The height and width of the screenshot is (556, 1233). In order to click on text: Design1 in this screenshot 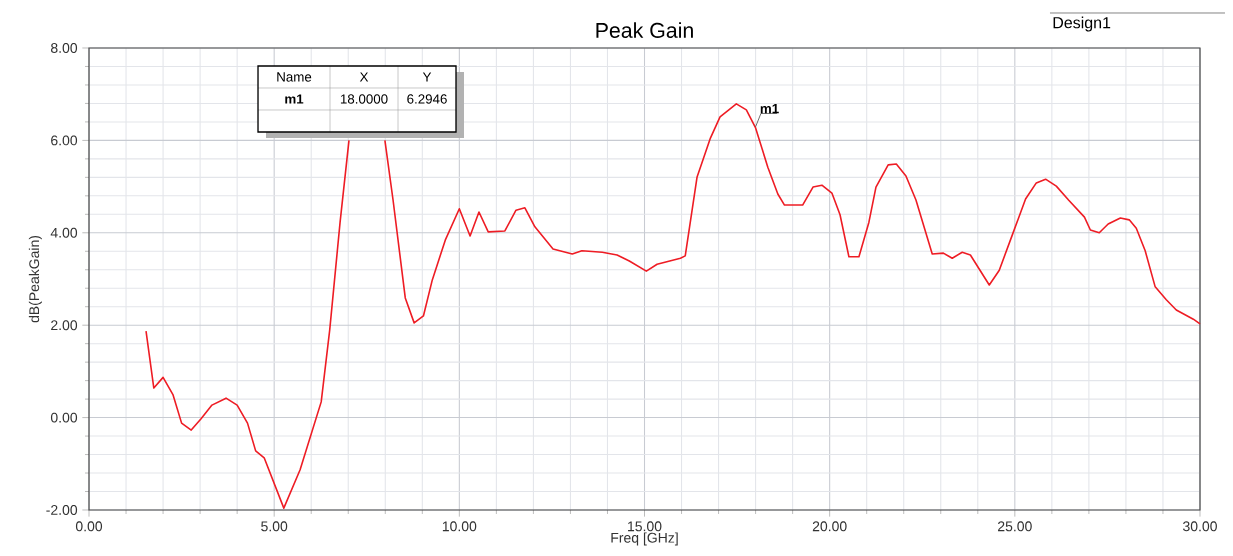, I will do `click(1082, 24)`.